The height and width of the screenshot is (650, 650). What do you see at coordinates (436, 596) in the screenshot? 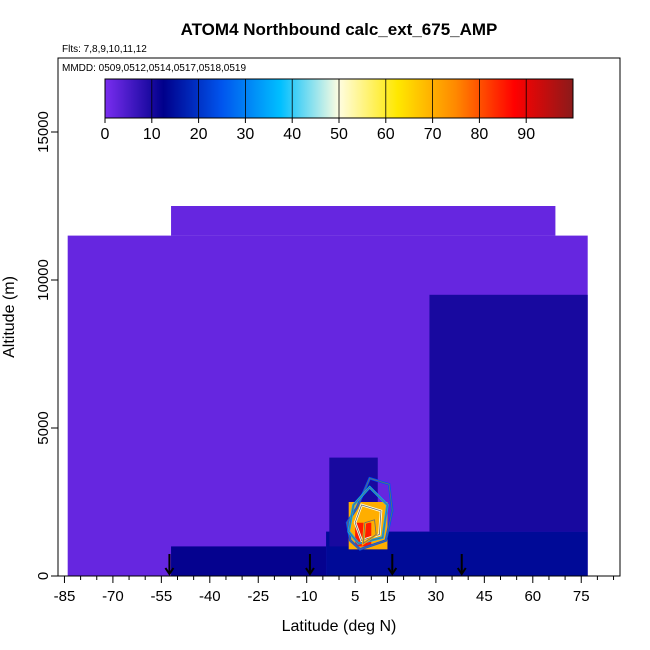
I see `x-tick-label: 30` at bounding box center [436, 596].